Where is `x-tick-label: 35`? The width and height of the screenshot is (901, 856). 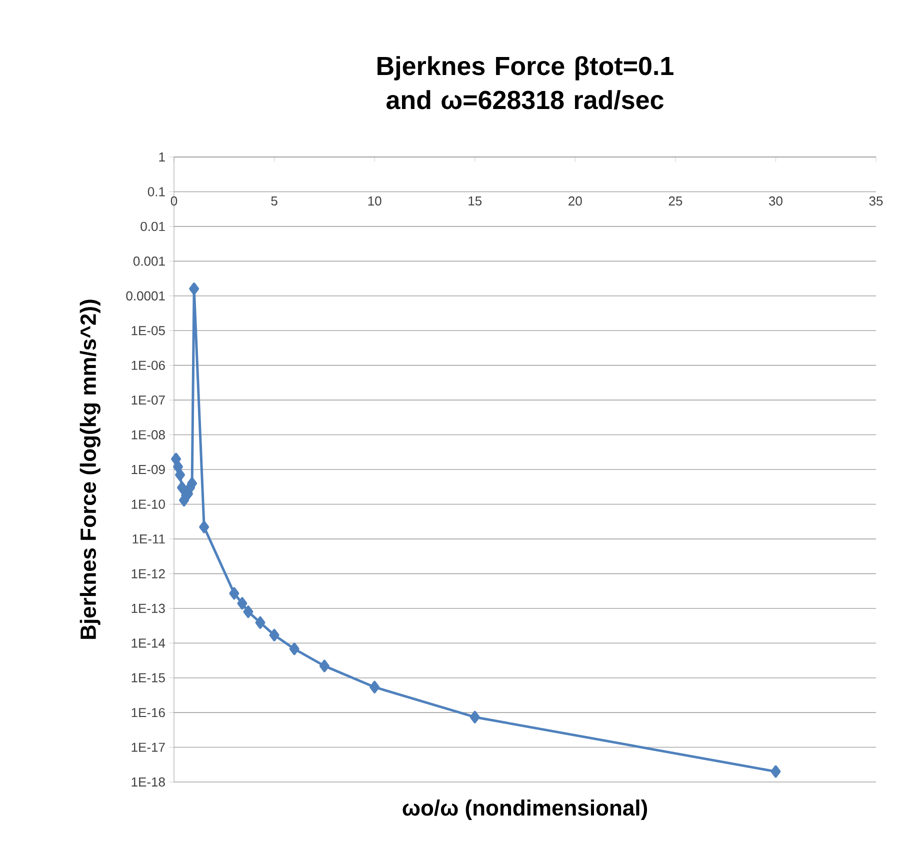
x-tick-label: 35 is located at coordinates (876, 201).